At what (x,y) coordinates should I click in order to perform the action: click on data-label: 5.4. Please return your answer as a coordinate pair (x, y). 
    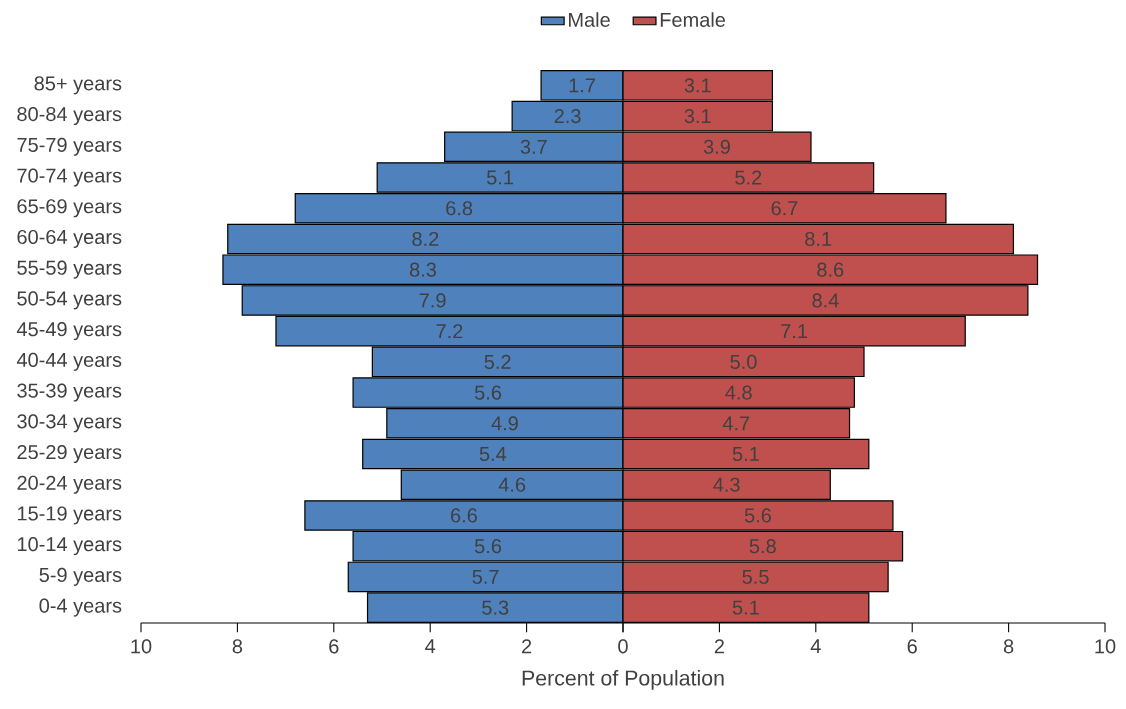
    Looking at the image, I should click on (493, 454).